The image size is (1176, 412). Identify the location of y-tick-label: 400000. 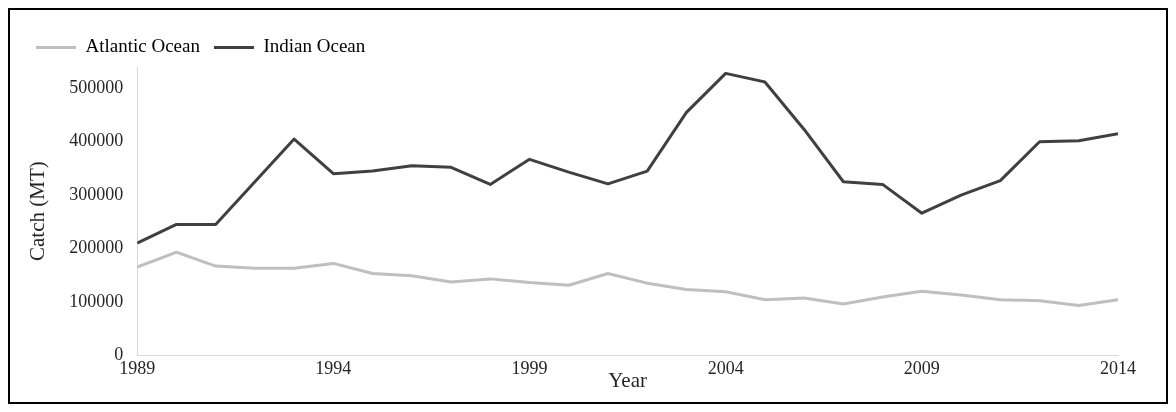
(96, 140).